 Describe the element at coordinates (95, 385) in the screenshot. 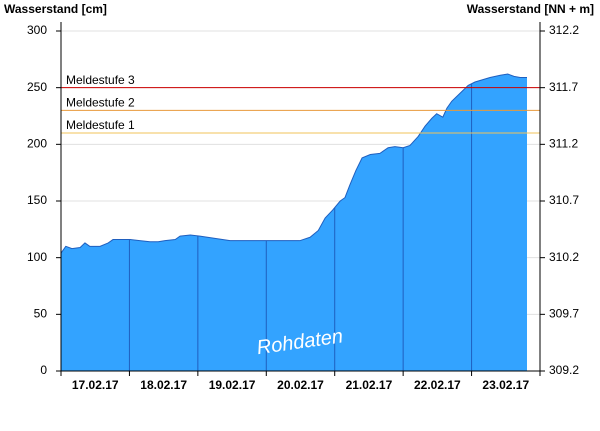

I see `x-tick-label: 17.02.17` at that location.